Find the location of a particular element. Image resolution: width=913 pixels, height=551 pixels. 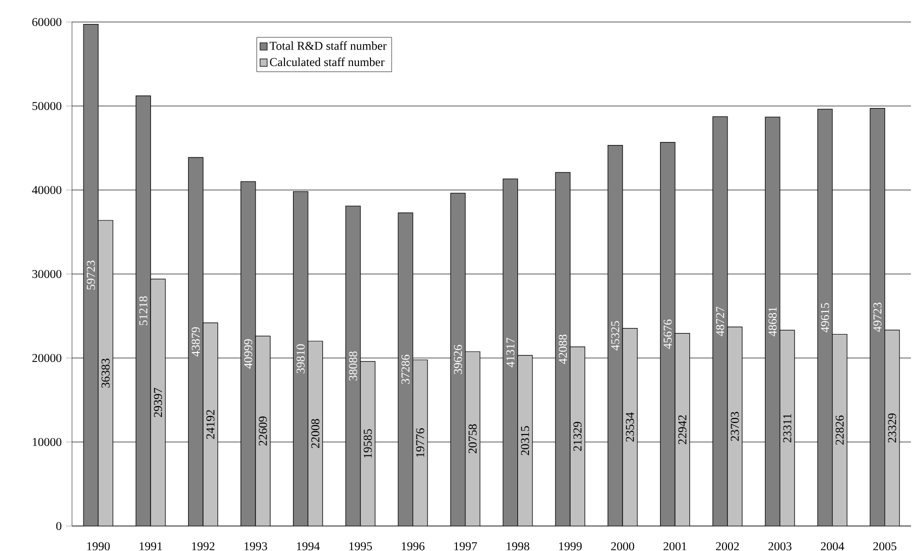

data-label: 49723 is located at coordinates (877, 317).